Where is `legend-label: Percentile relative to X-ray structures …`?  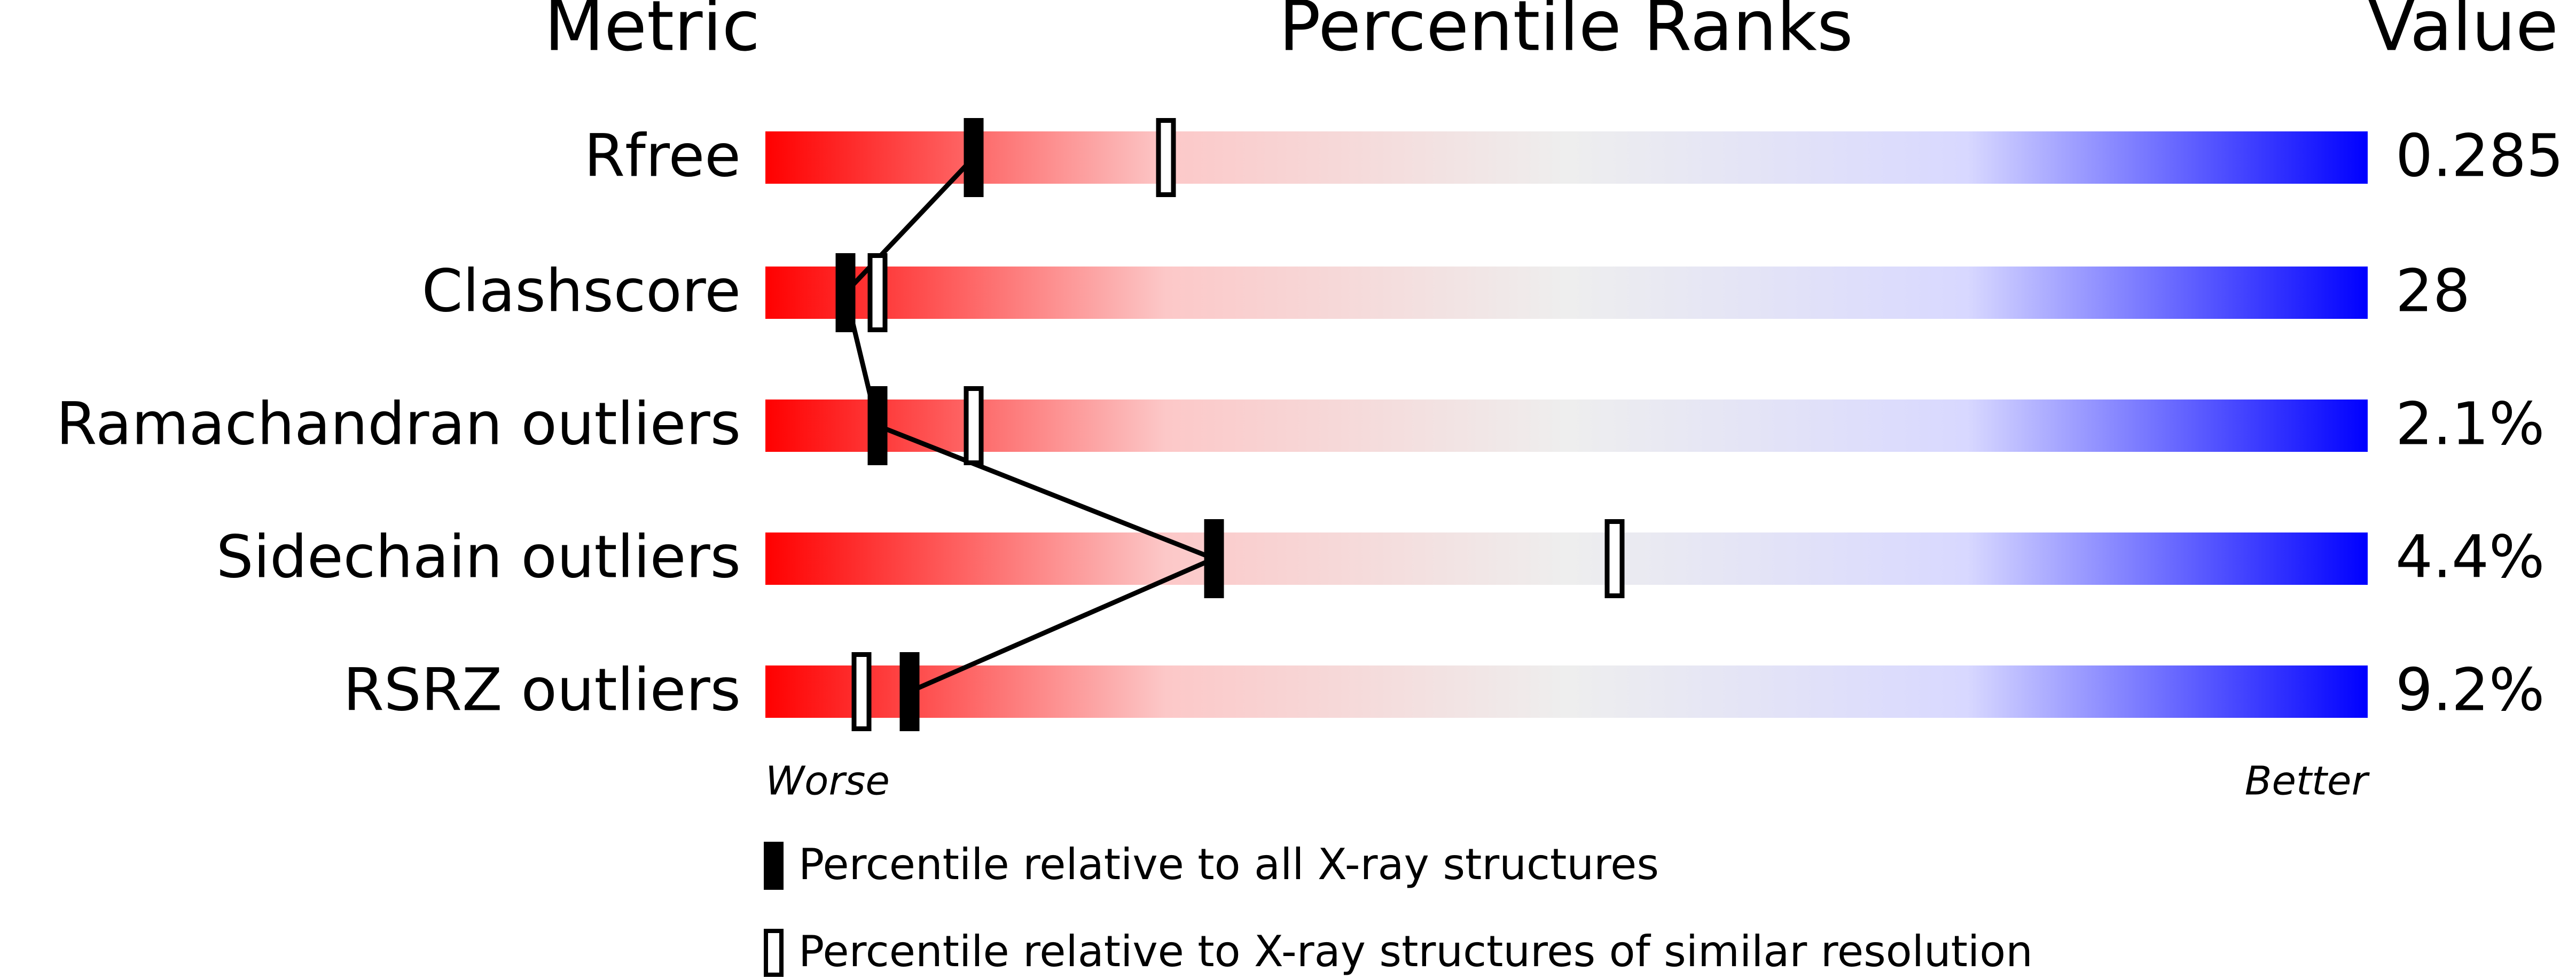
legend-label: Percentile relative to X-ray structures … is located at coordinates (1415, 951).